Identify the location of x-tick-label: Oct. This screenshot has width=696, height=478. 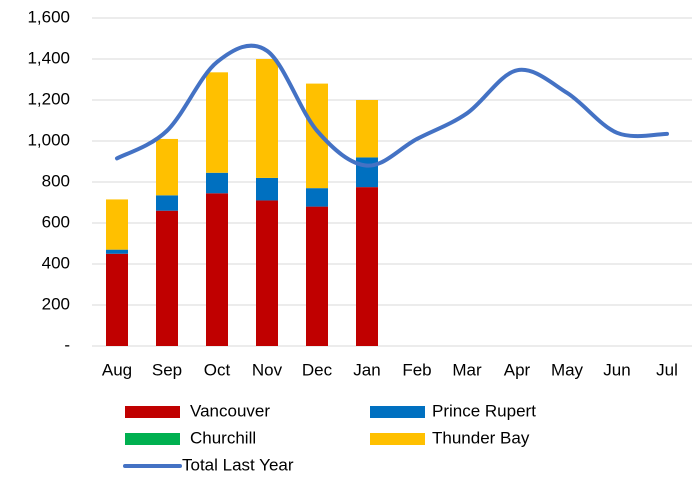
(217, 369).